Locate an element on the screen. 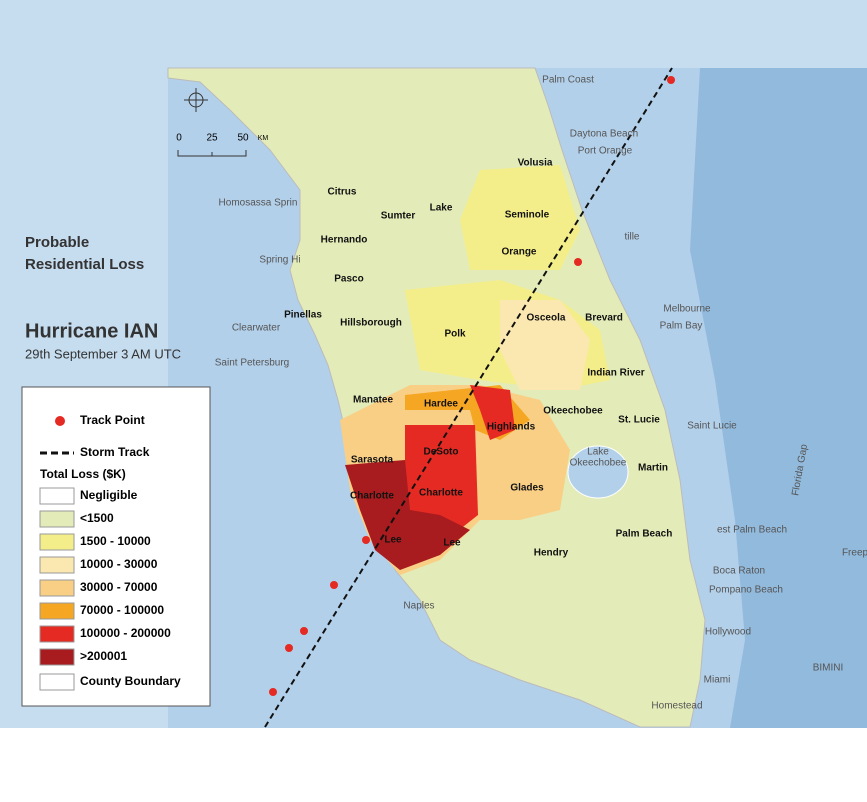  county-label: Hendry is located at coordinates (551, 553).